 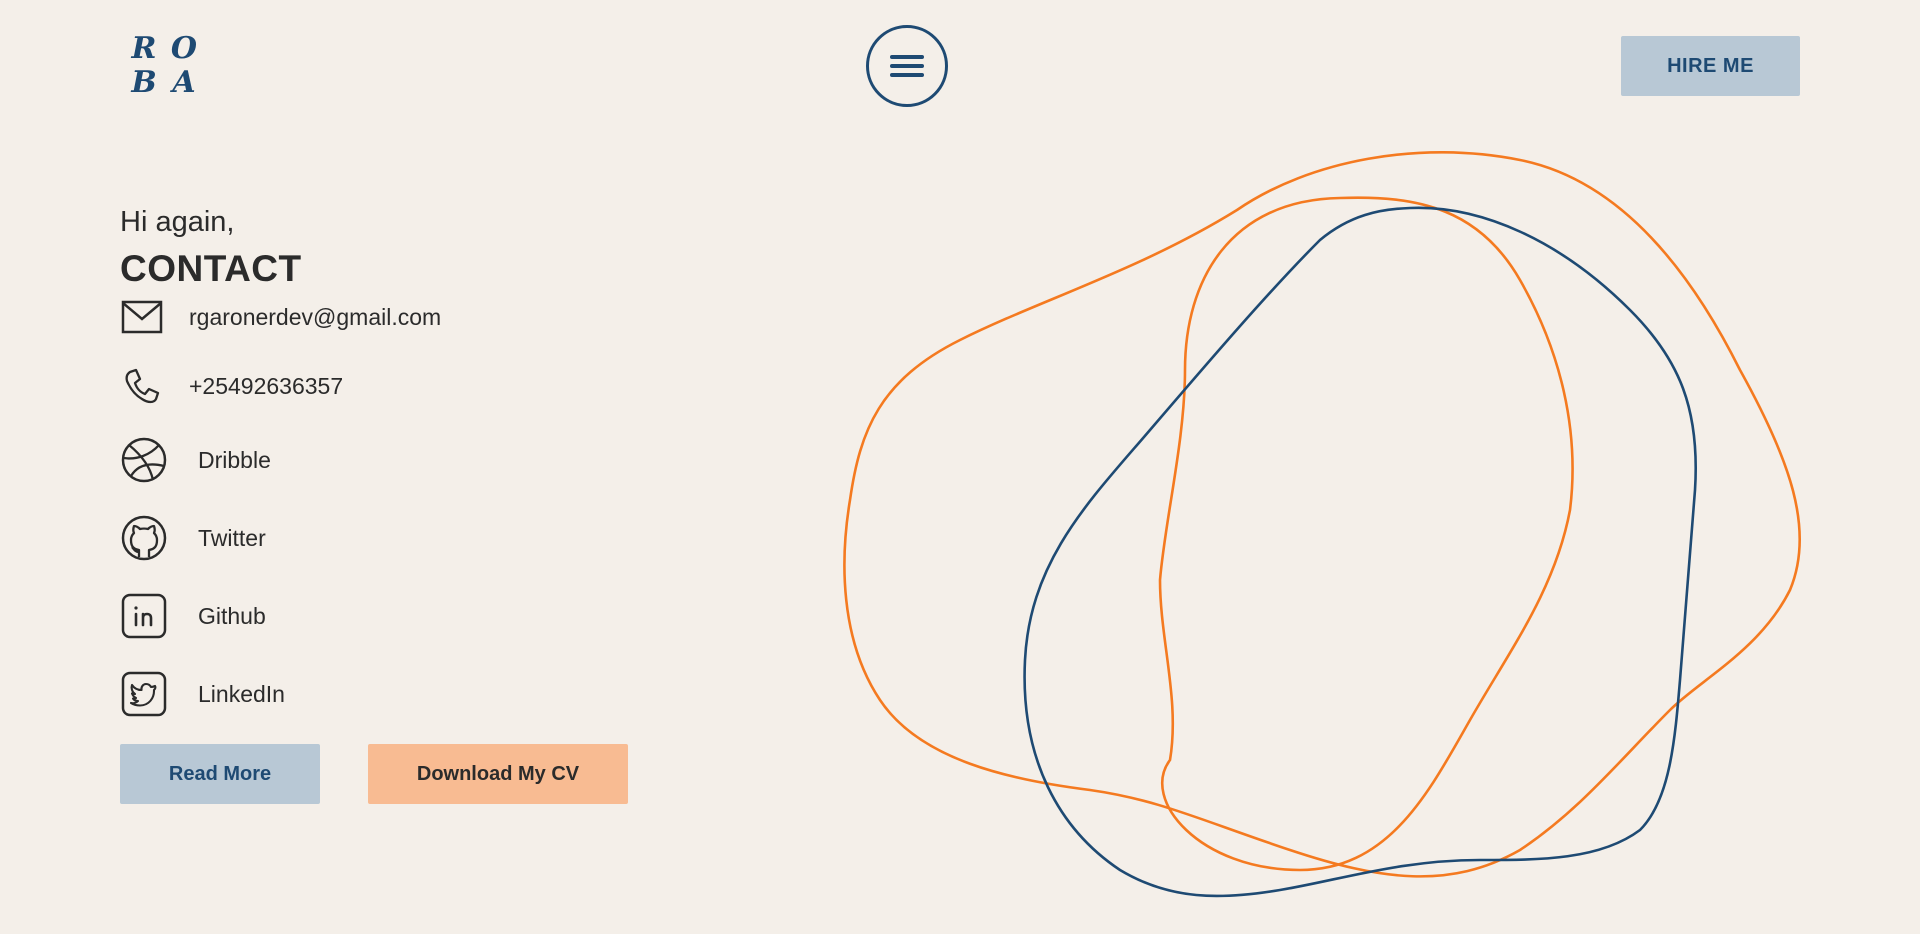 I want to click on menu-button, so click(x=907, y=66).